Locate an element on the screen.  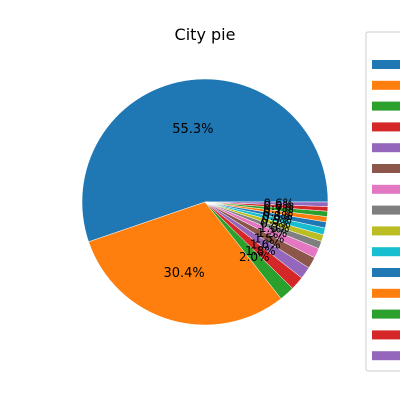
pie-slice-label-5: 1.6% is located at coordinates (265, 245).